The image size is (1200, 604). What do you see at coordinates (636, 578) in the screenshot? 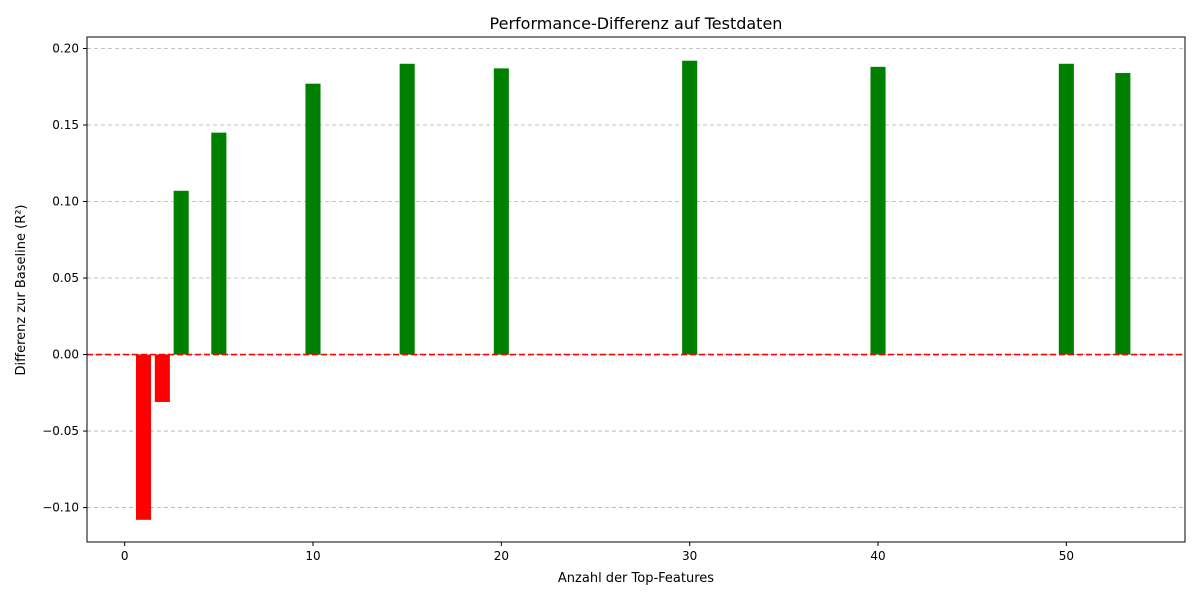
I see `x-axis-label: Anzahl der Top-Features` at bounding box center [636, 578].